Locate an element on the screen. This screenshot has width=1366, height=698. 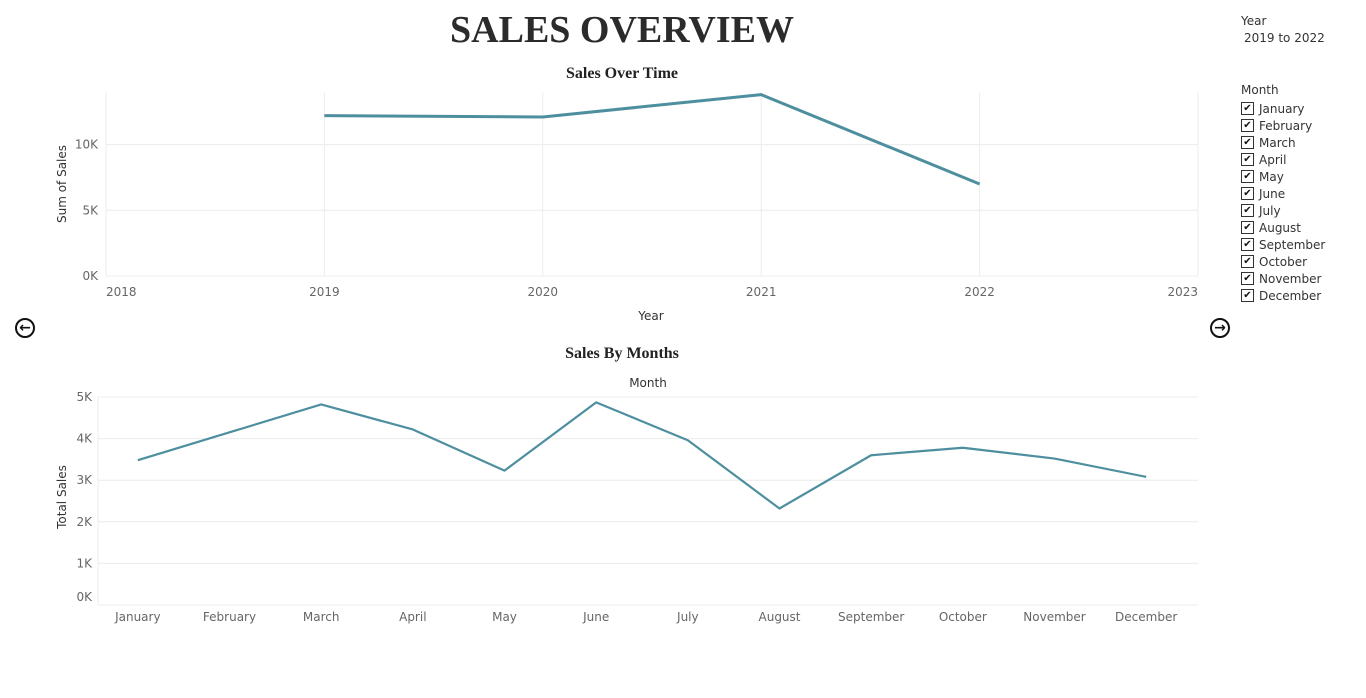
y-tick-label: 4K is located at coordinates (84, 439).